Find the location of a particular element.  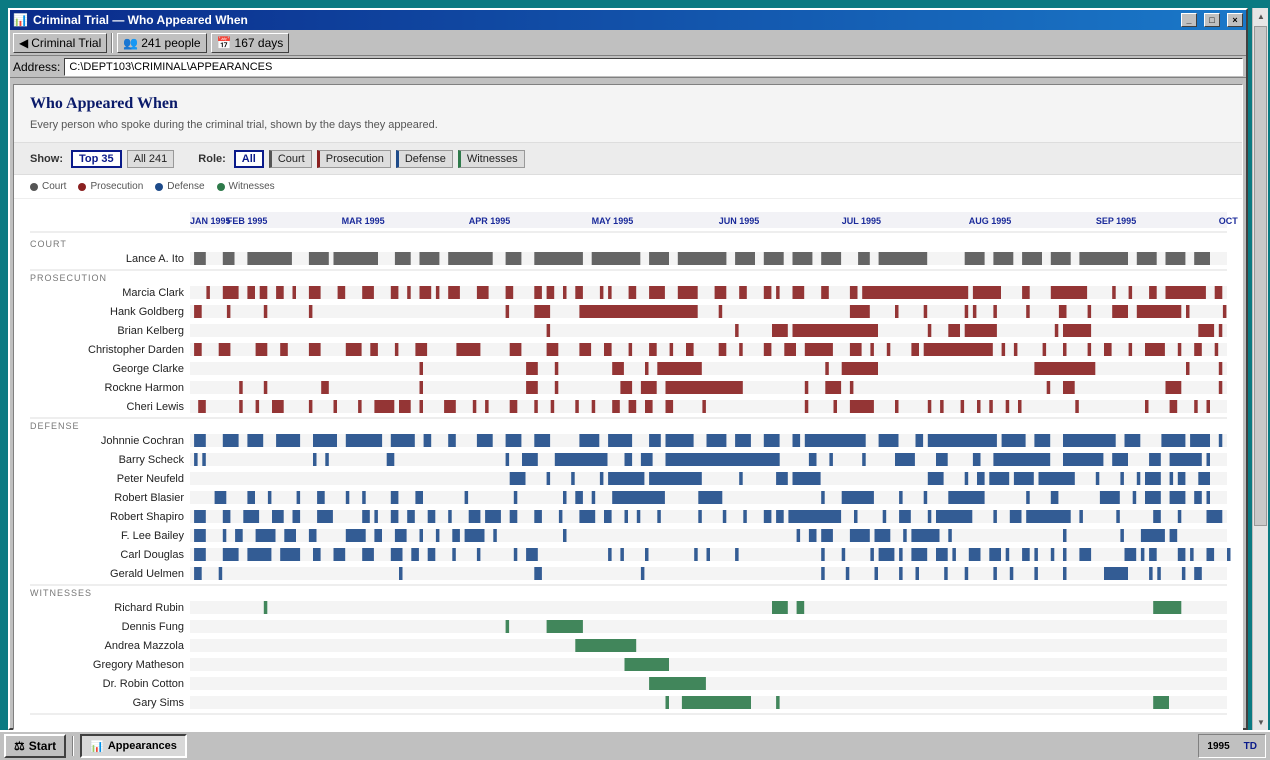

role-defense-button: Defense is located at coordinates (424, 158).